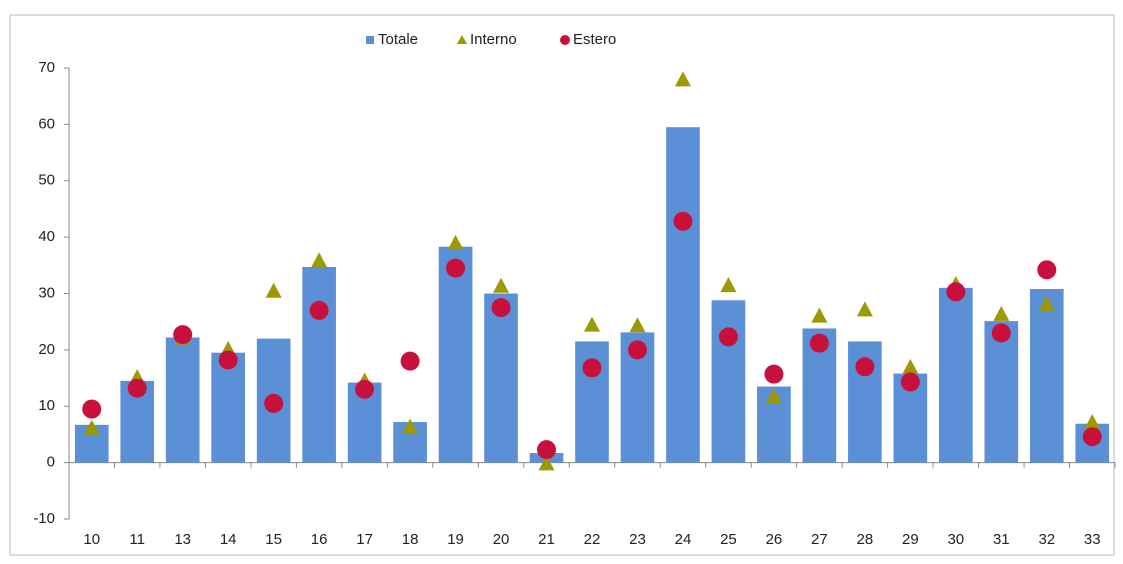 The image size is (1123, 564). I want to click on x-tick-label: 27, so click(819, 539).